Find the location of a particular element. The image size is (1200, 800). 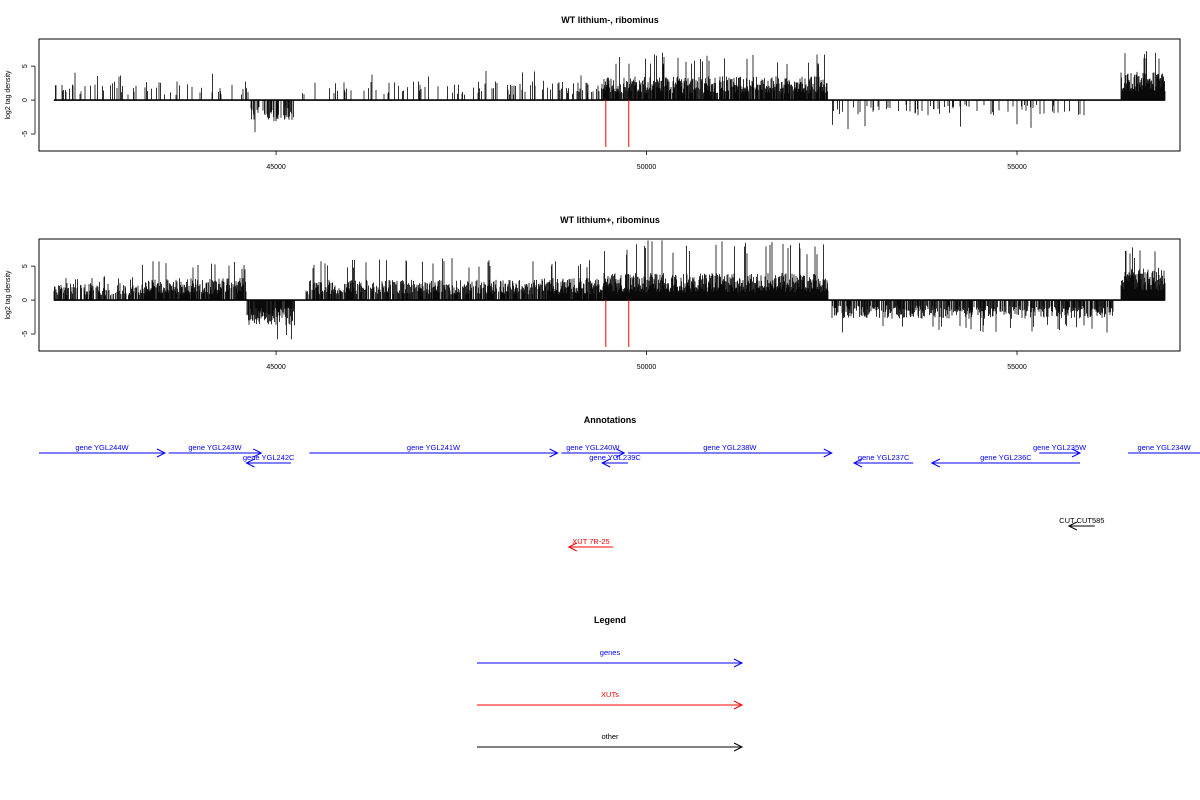

feature-gene: gene YGL242C is located at coordinates (269, 460).